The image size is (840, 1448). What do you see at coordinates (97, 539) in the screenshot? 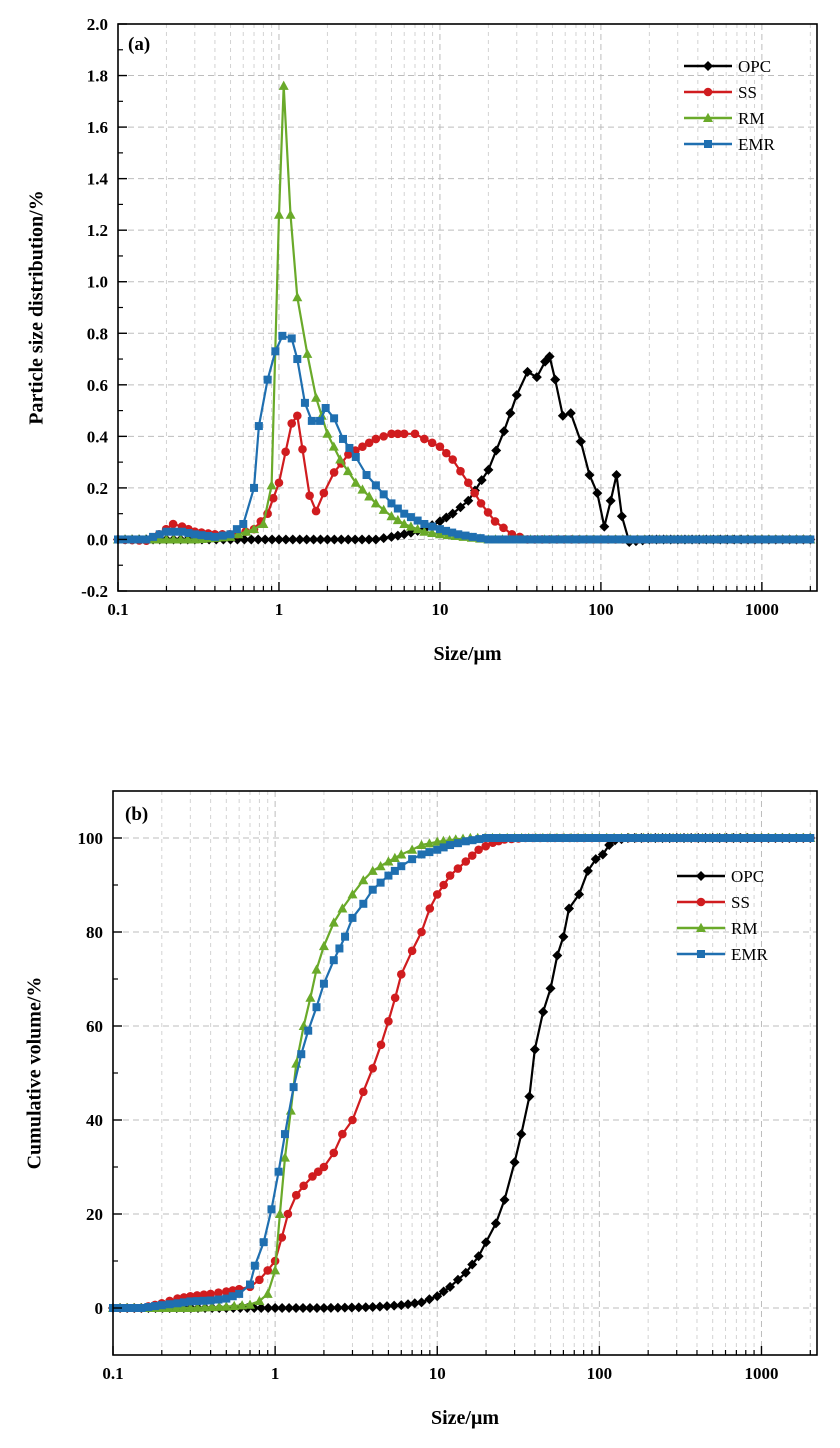
I see `y-tick-label: 0.0` at bounding box center [97, 539].